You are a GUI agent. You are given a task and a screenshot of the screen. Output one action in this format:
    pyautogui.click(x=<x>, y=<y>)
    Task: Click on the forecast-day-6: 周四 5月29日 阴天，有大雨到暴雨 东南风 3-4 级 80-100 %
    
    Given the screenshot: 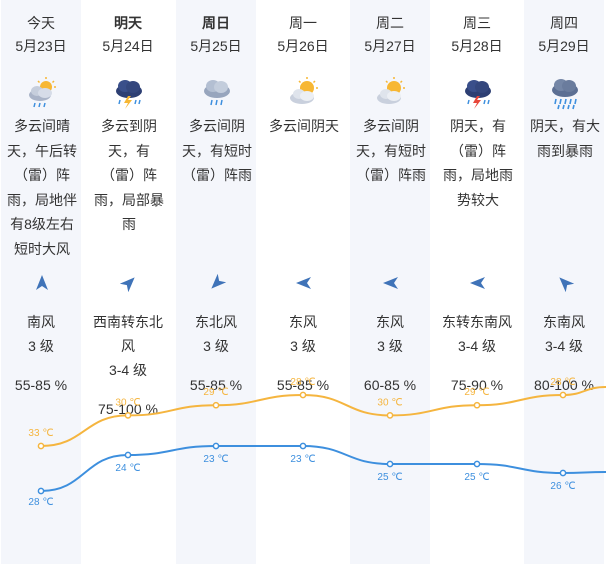 What is the action you would take?
    pyautogui.click(x=564, y=282)
    